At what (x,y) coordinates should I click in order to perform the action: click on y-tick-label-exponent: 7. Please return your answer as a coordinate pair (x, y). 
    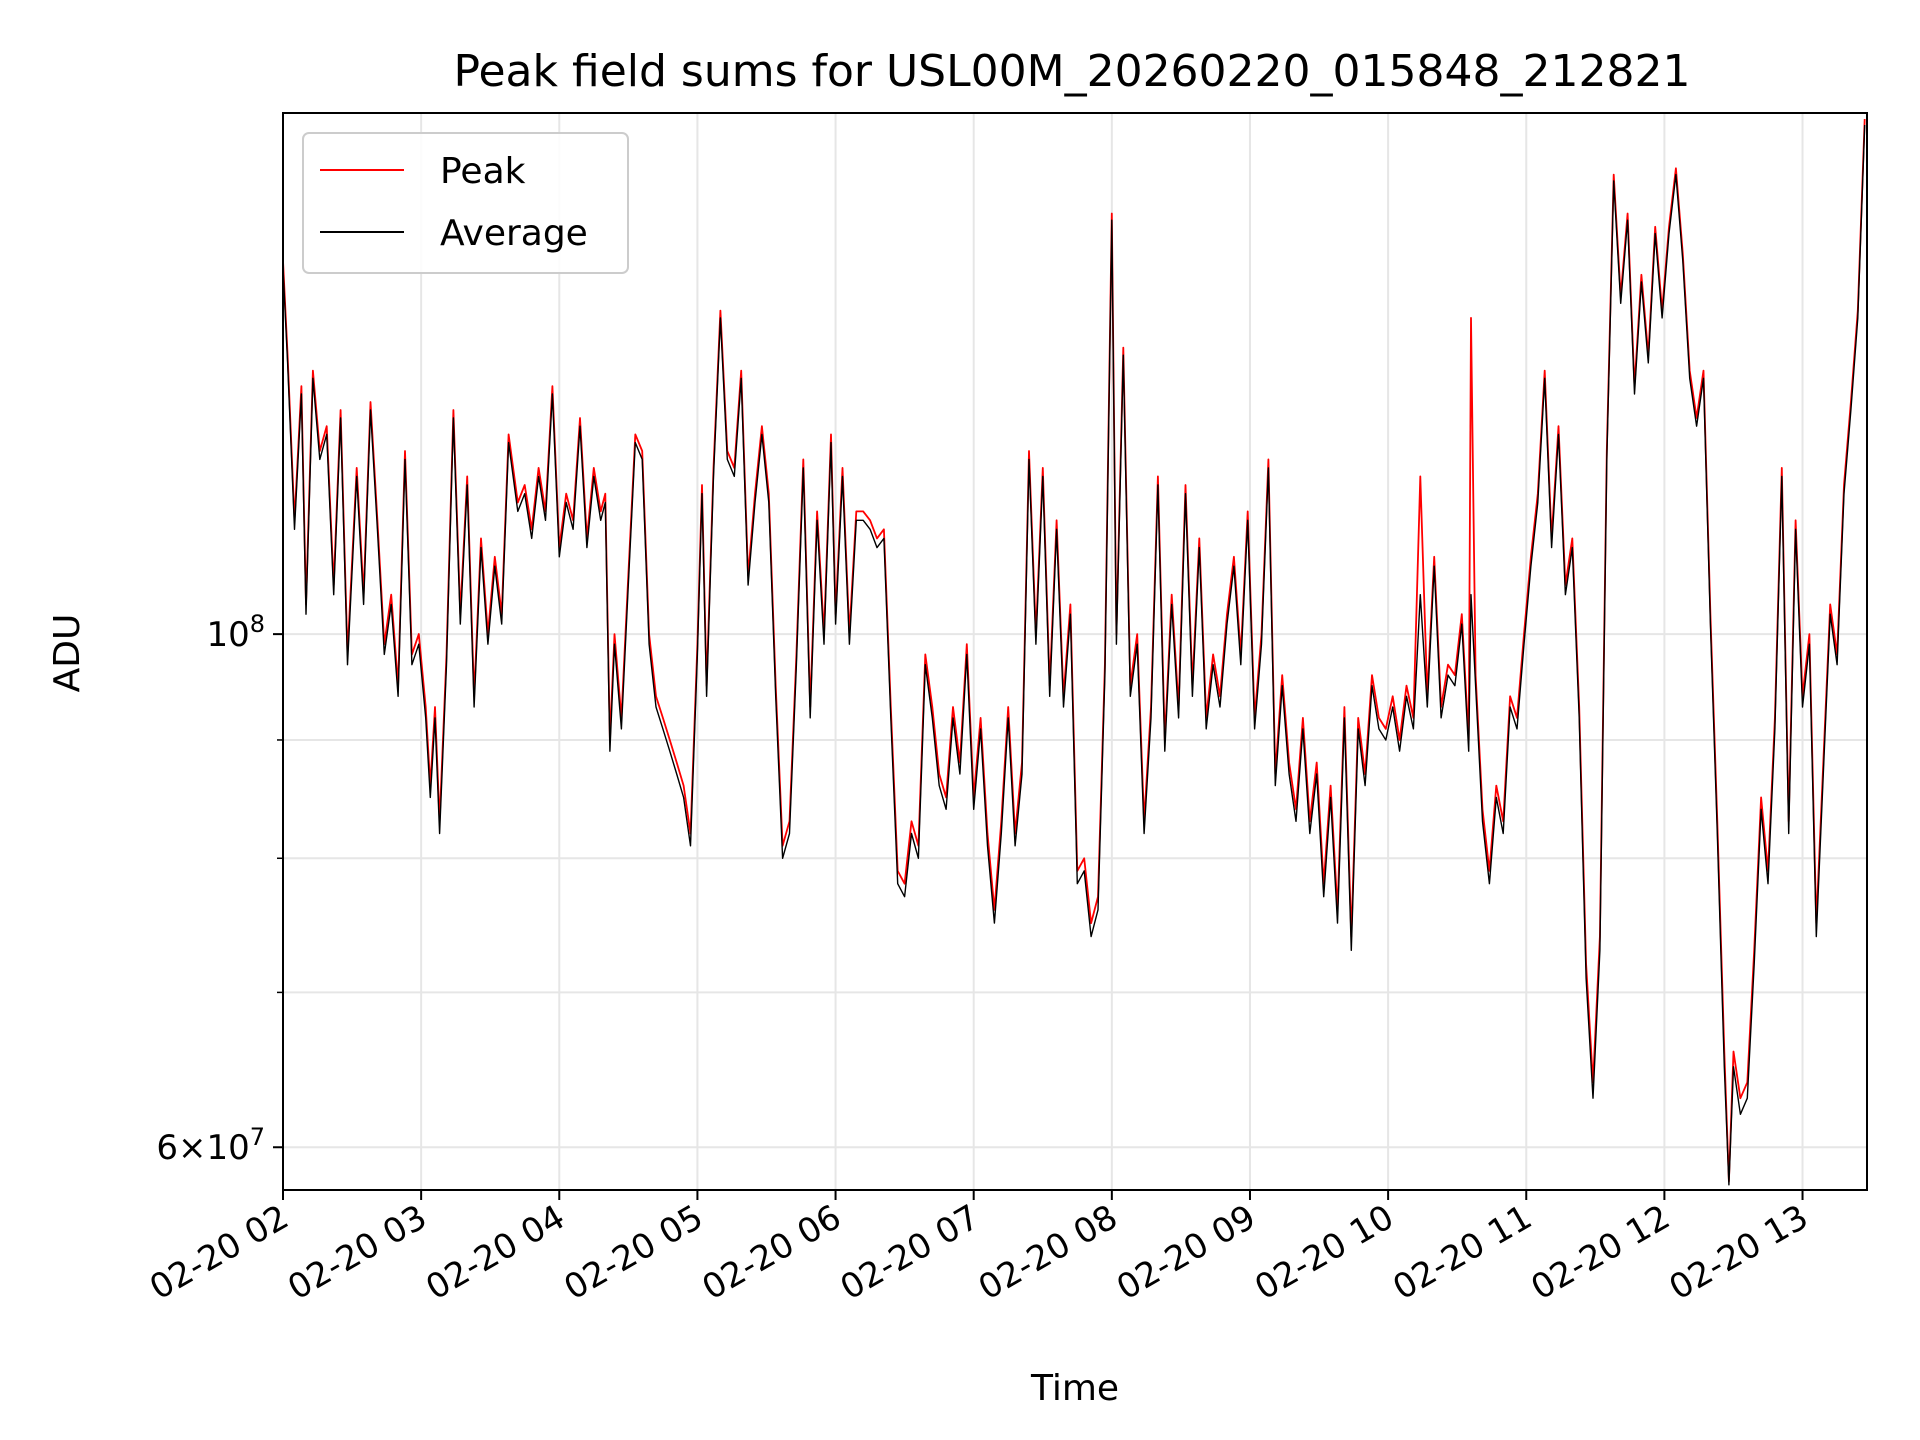
    Looking at the image, I should click on (257, 1137).